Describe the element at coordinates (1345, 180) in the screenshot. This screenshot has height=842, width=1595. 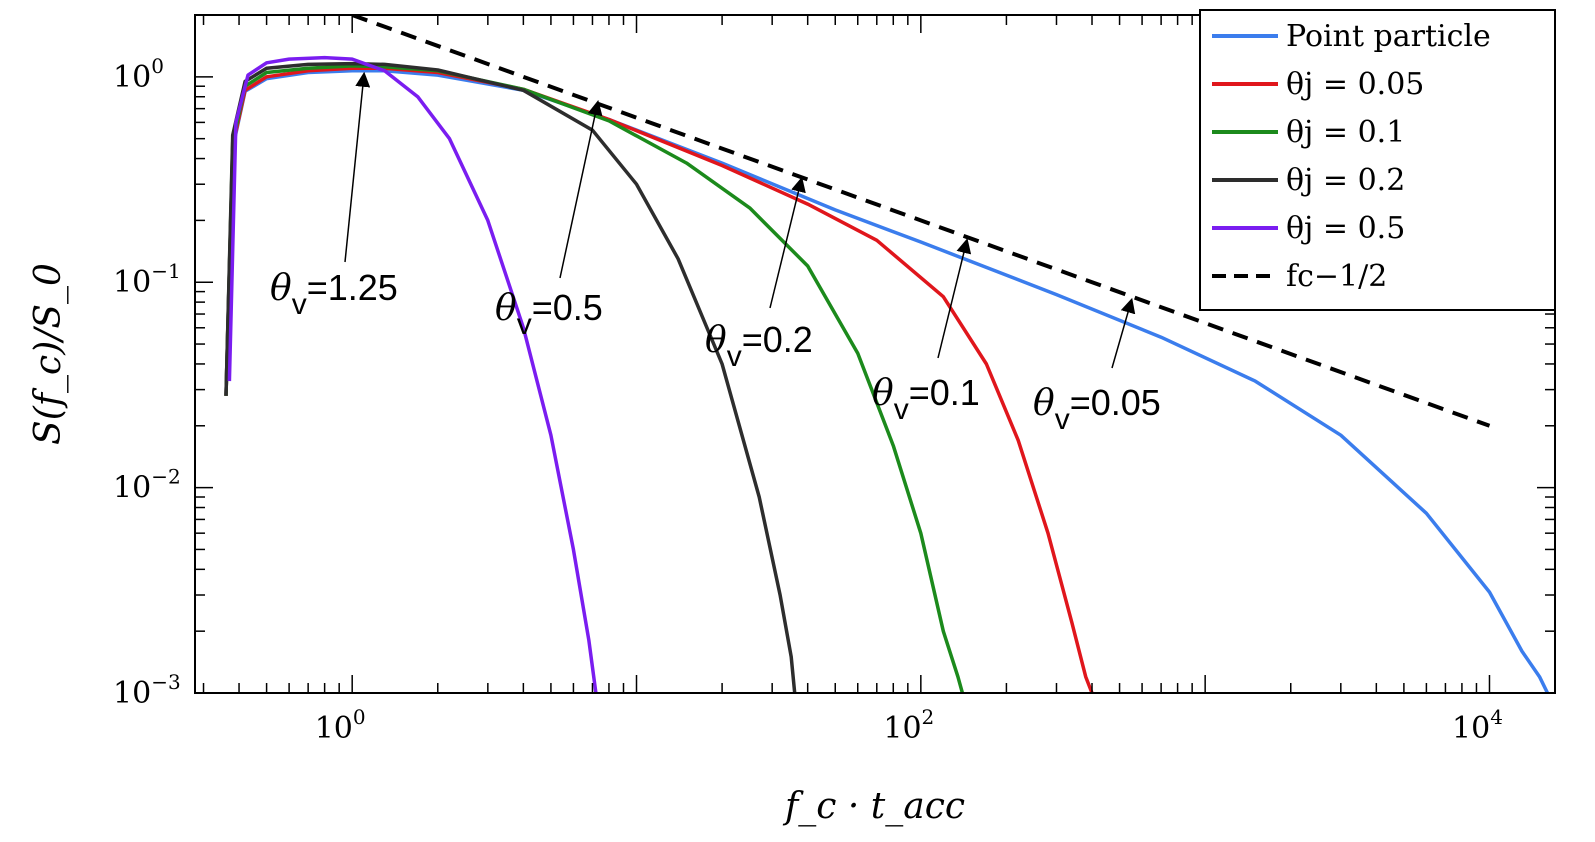
I see `legend-label: θj = 0.2` at that location.